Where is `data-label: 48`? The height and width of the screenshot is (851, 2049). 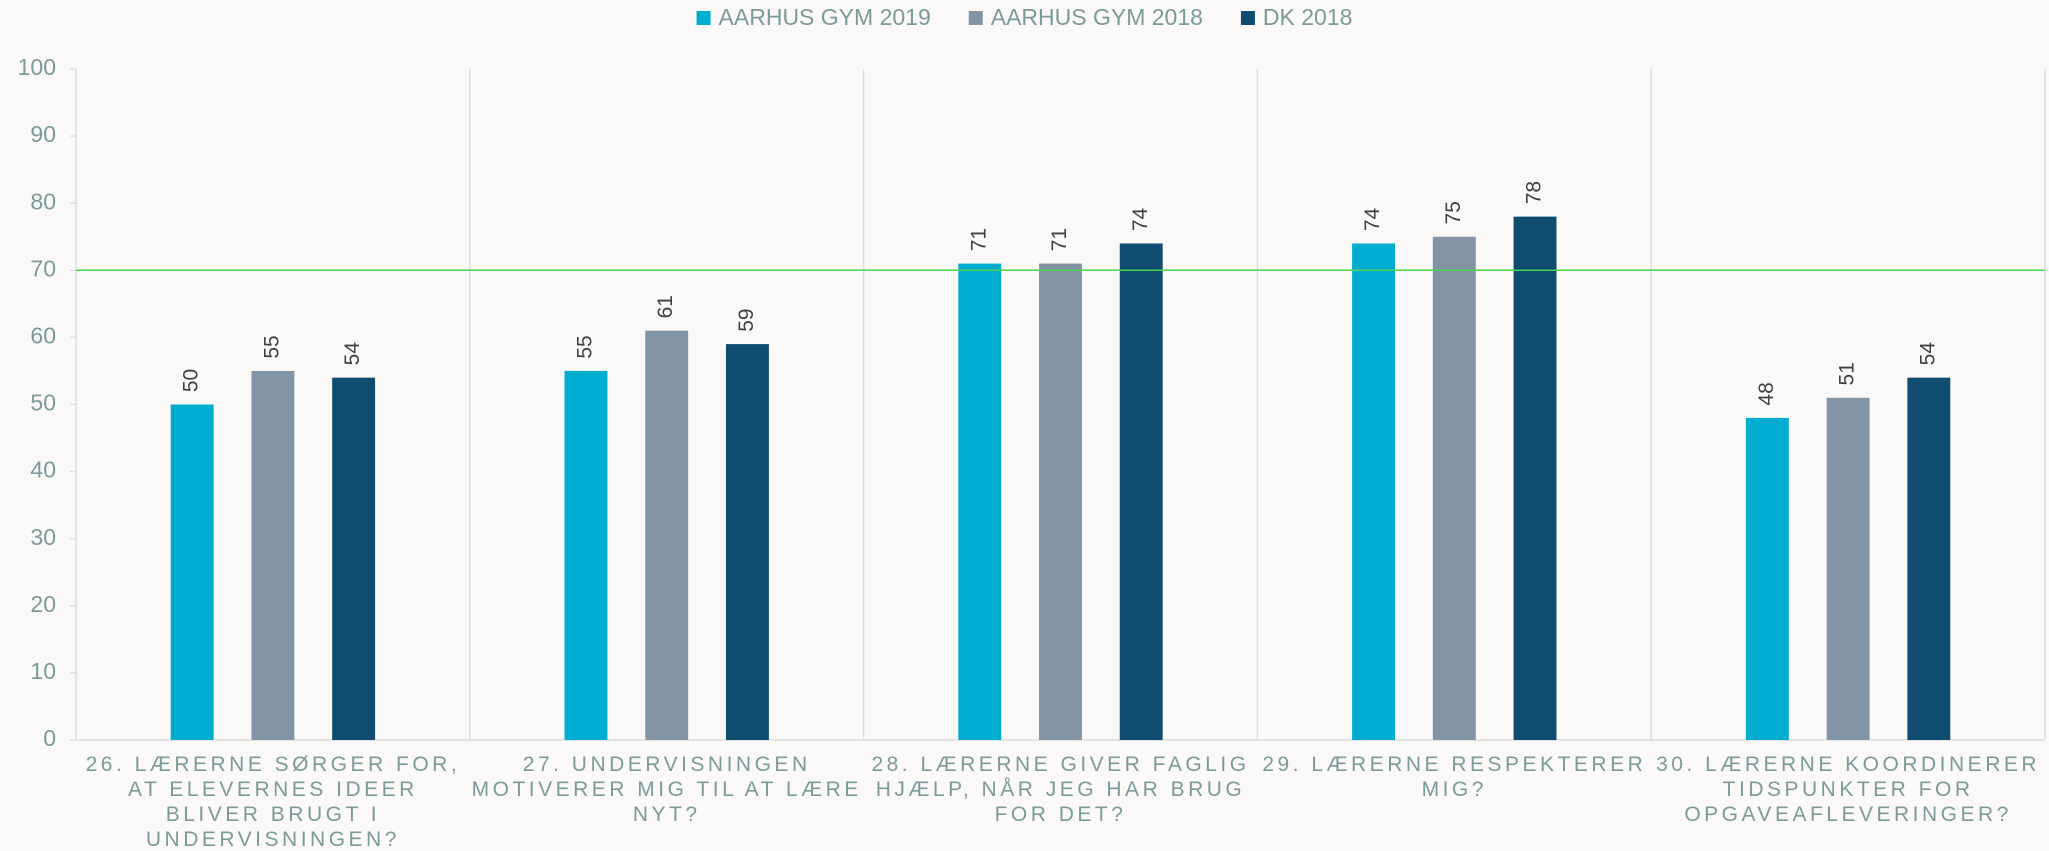
data-label: 48 is located at coordinates (1766, 393).